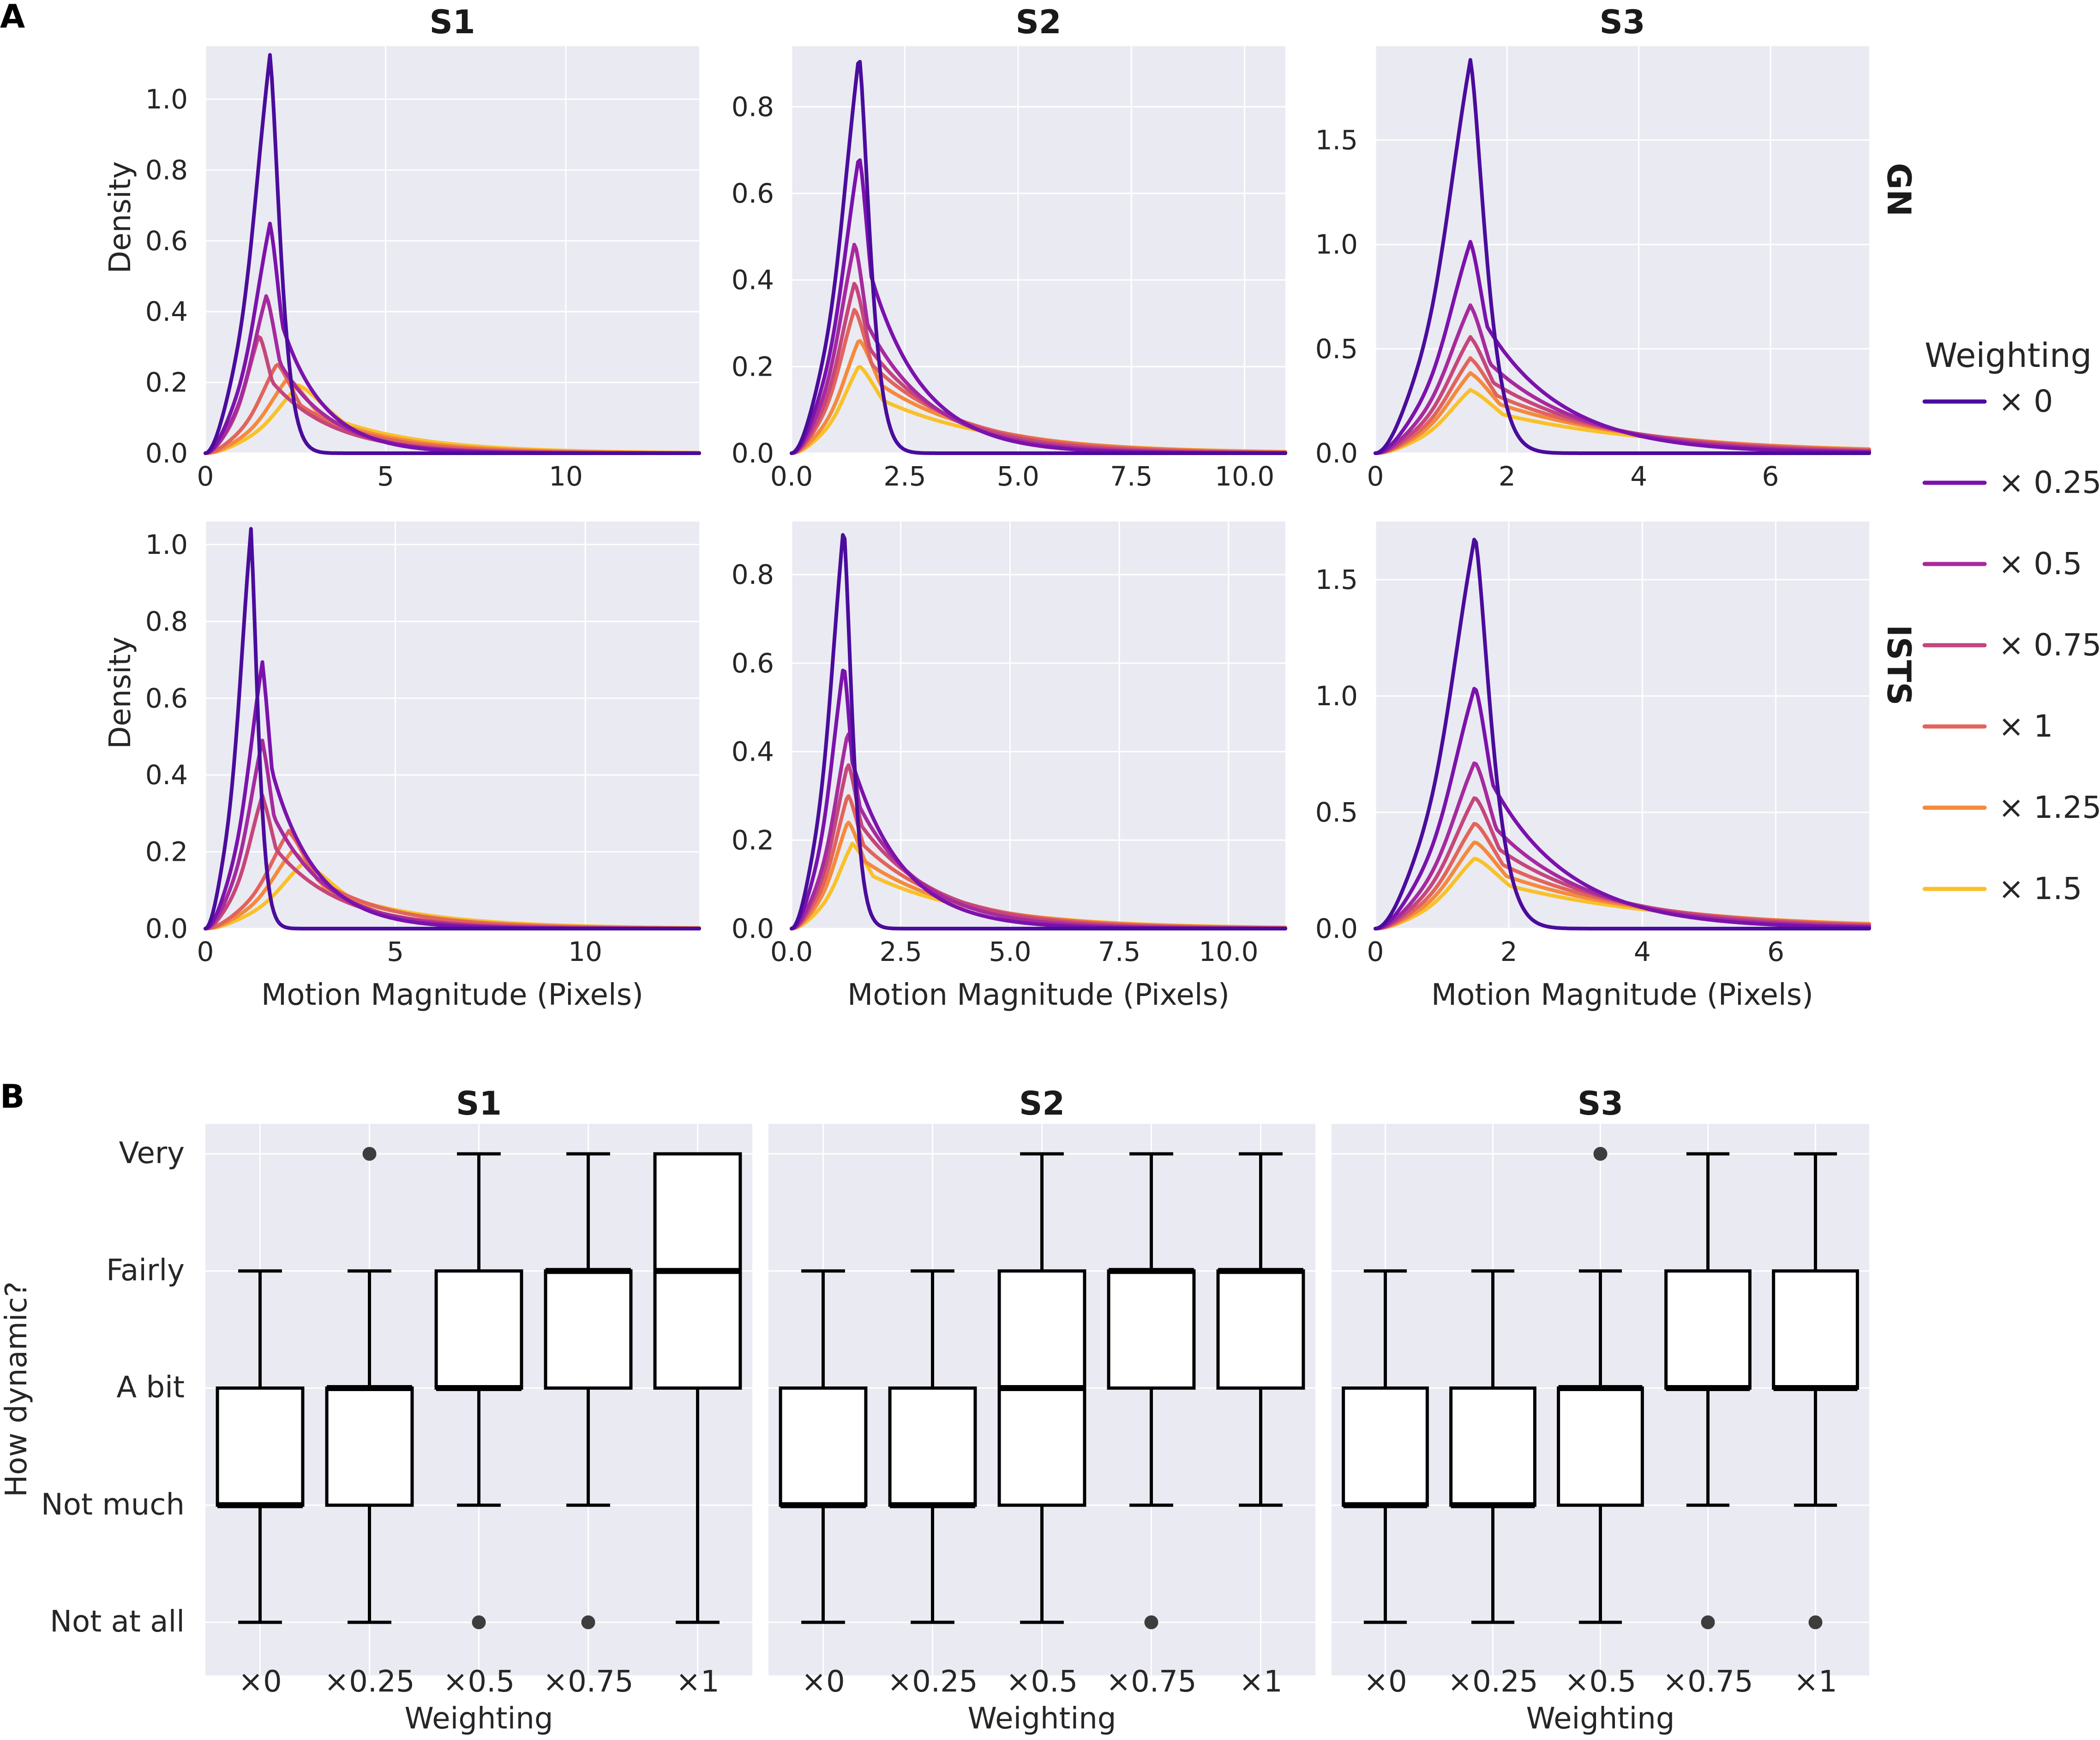  What do you see at coordinates (12, 1097) in the screenshot?
I see `panel-label-b: B` at bounding box center [12, 1097].